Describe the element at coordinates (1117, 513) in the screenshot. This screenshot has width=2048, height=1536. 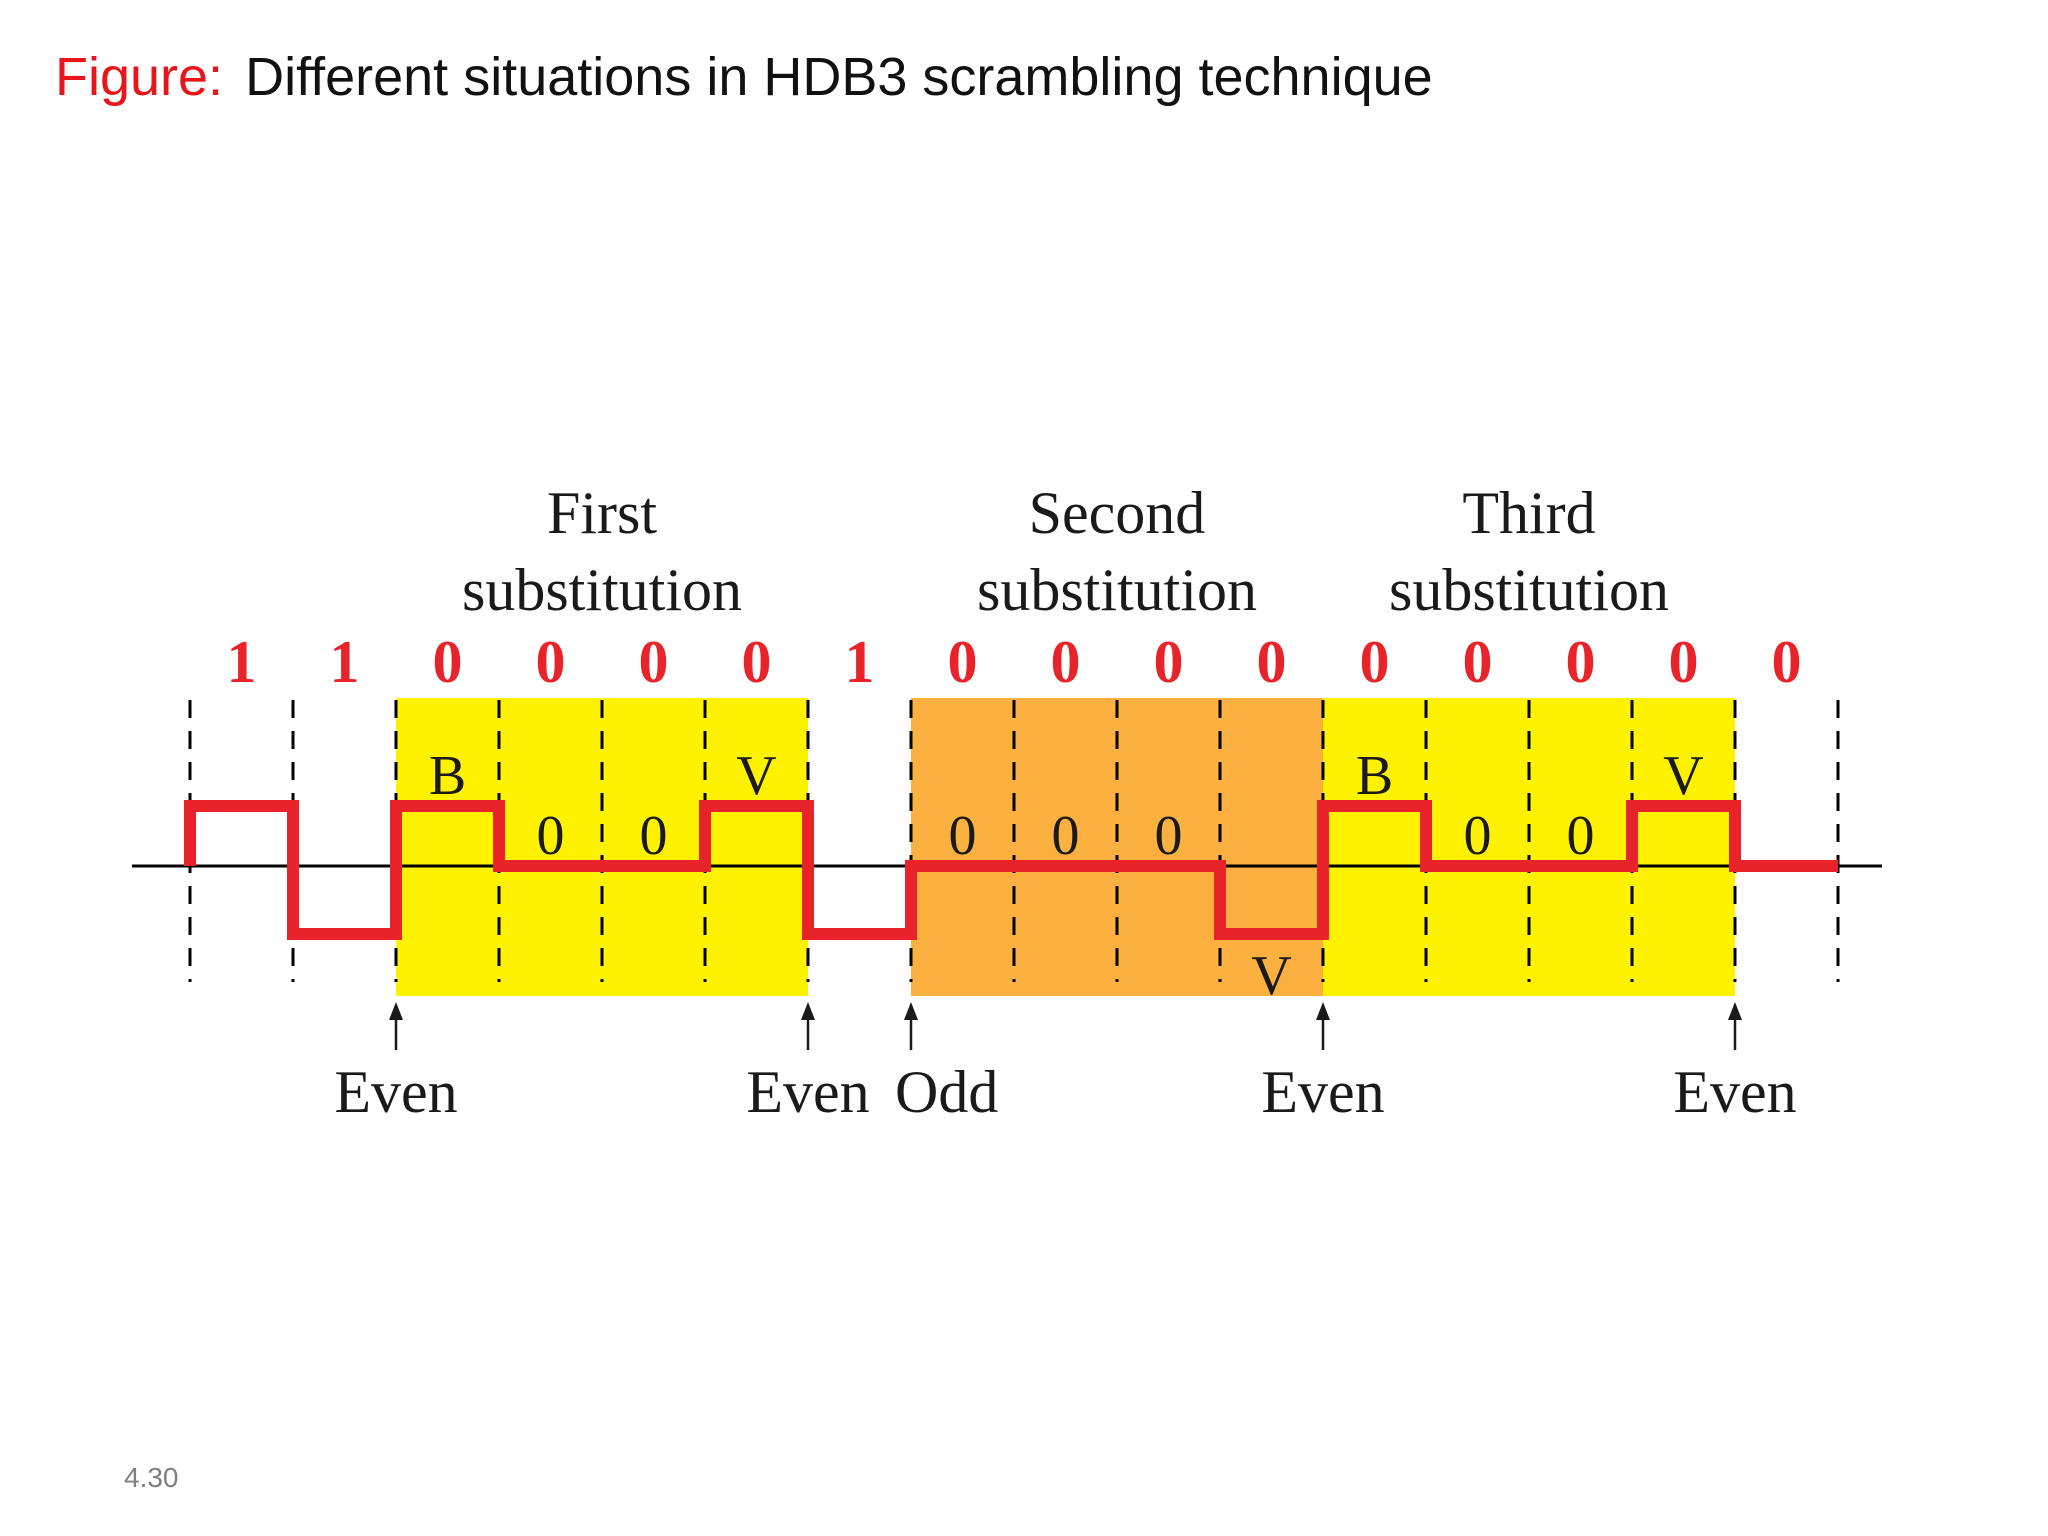
I see `substitution-label-line1: Second` at that location.